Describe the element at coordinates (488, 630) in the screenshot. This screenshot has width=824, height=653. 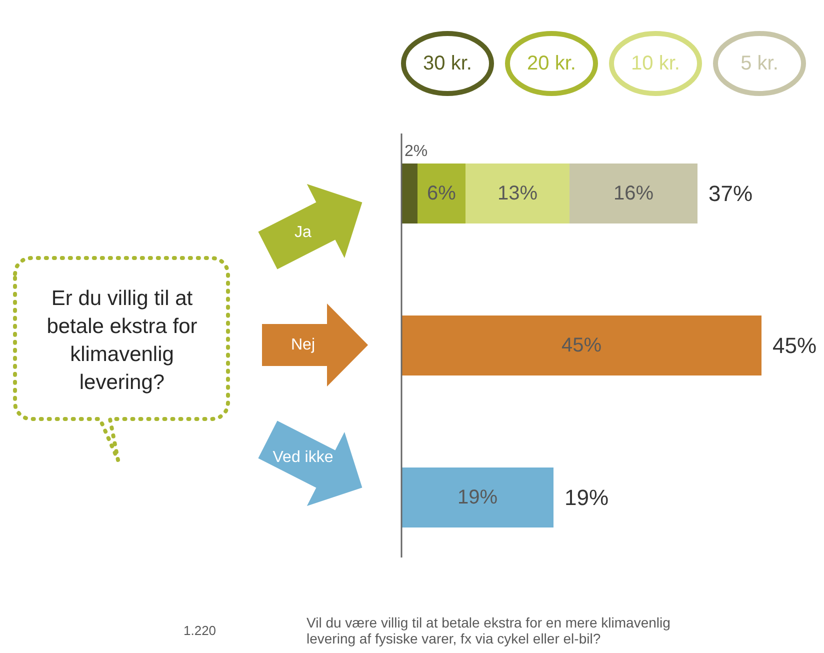
I see `text: Vil du være villig til at betale ekstra for en mere klimavenlig levering af fysiske varer, fx via cykel eller el-bil?` at that location.